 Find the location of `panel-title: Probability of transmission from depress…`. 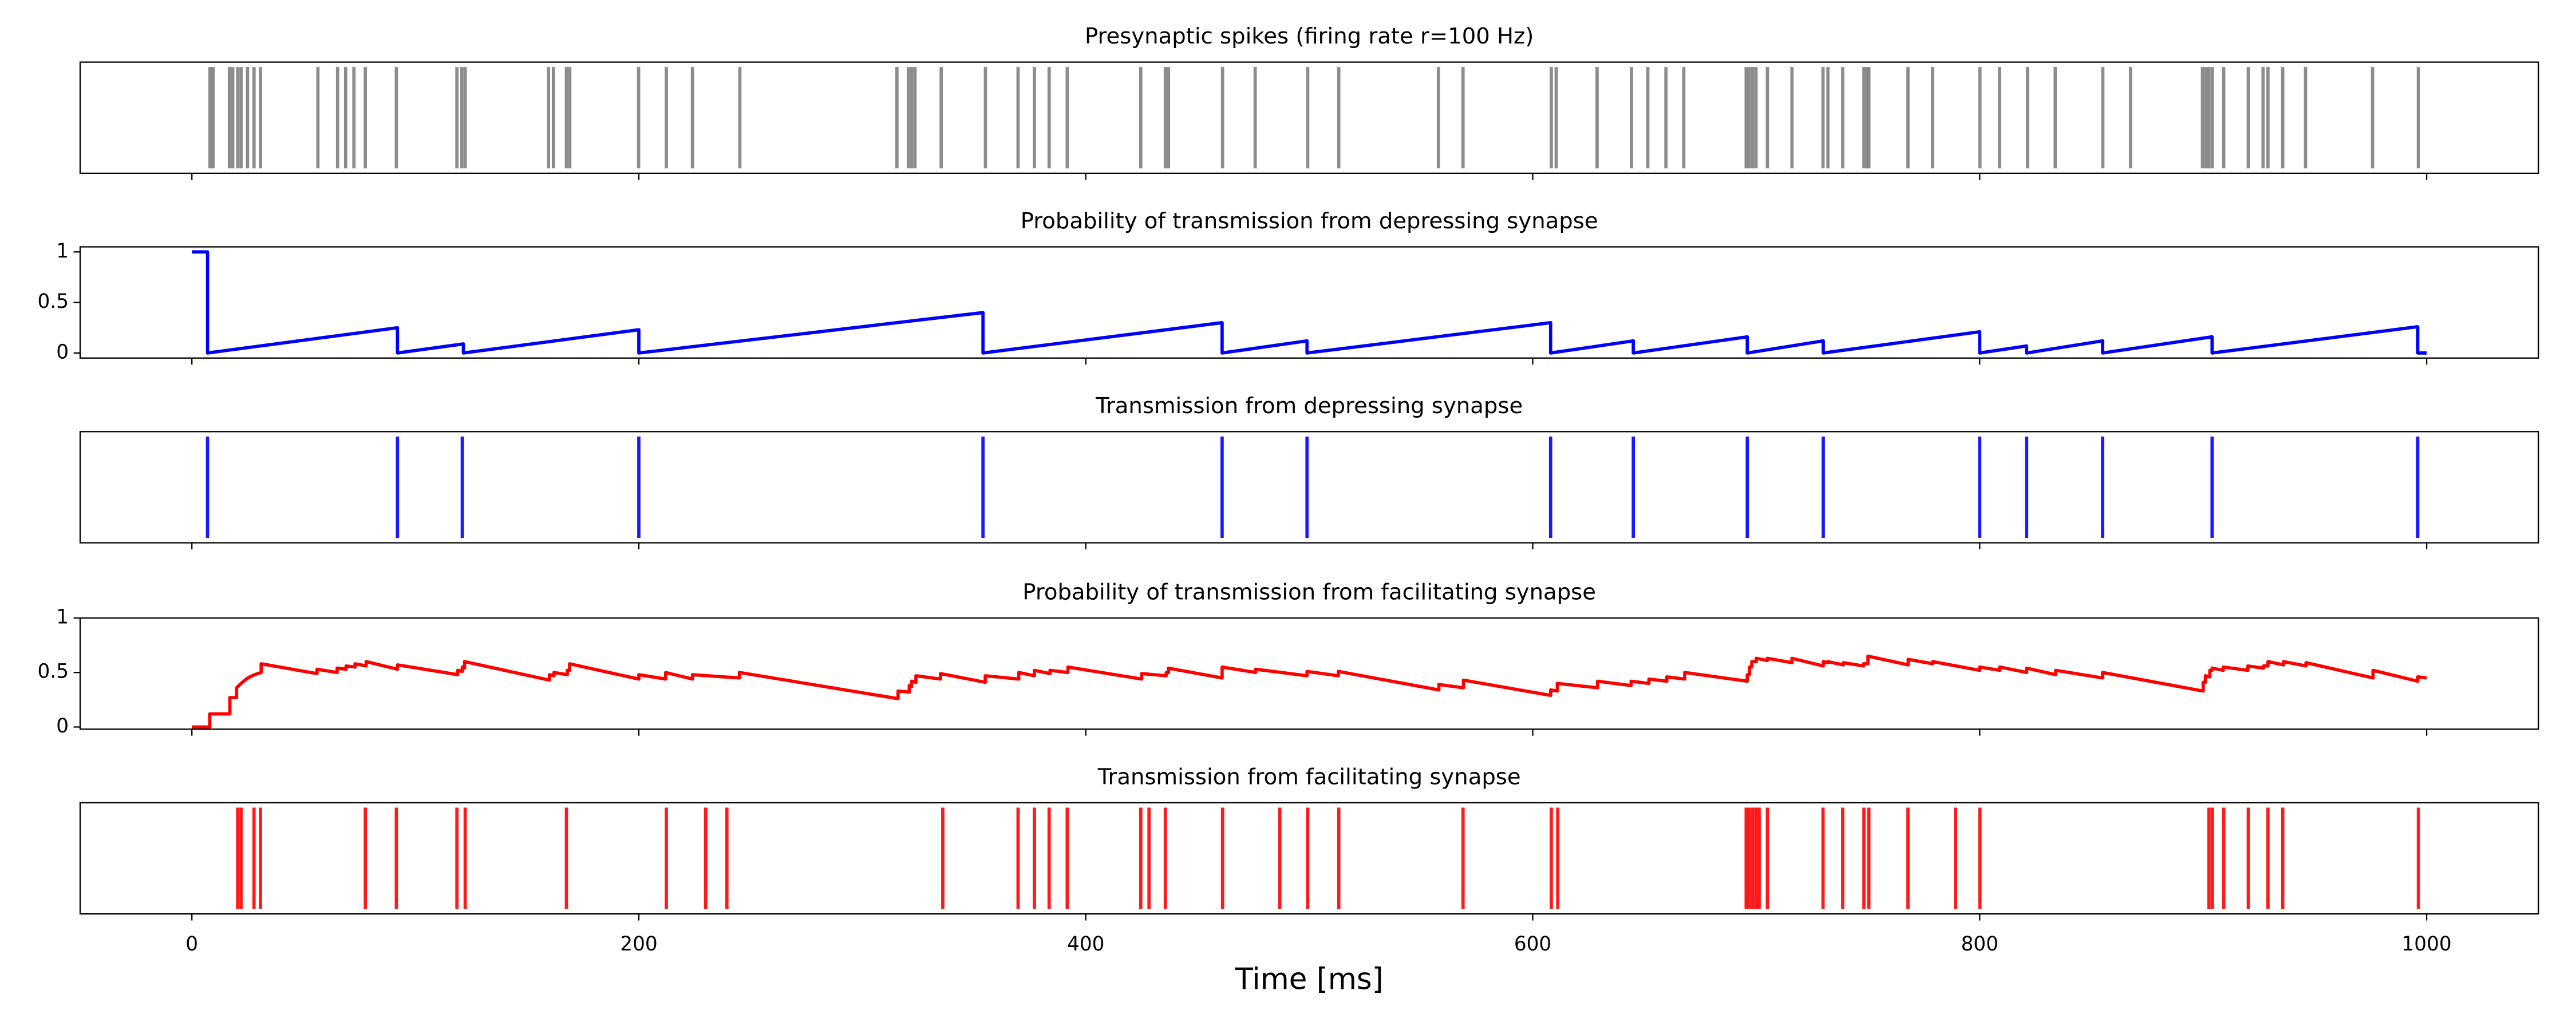

panel-title: Probability of transmission from depress… is located at coordinates (1309, 221).